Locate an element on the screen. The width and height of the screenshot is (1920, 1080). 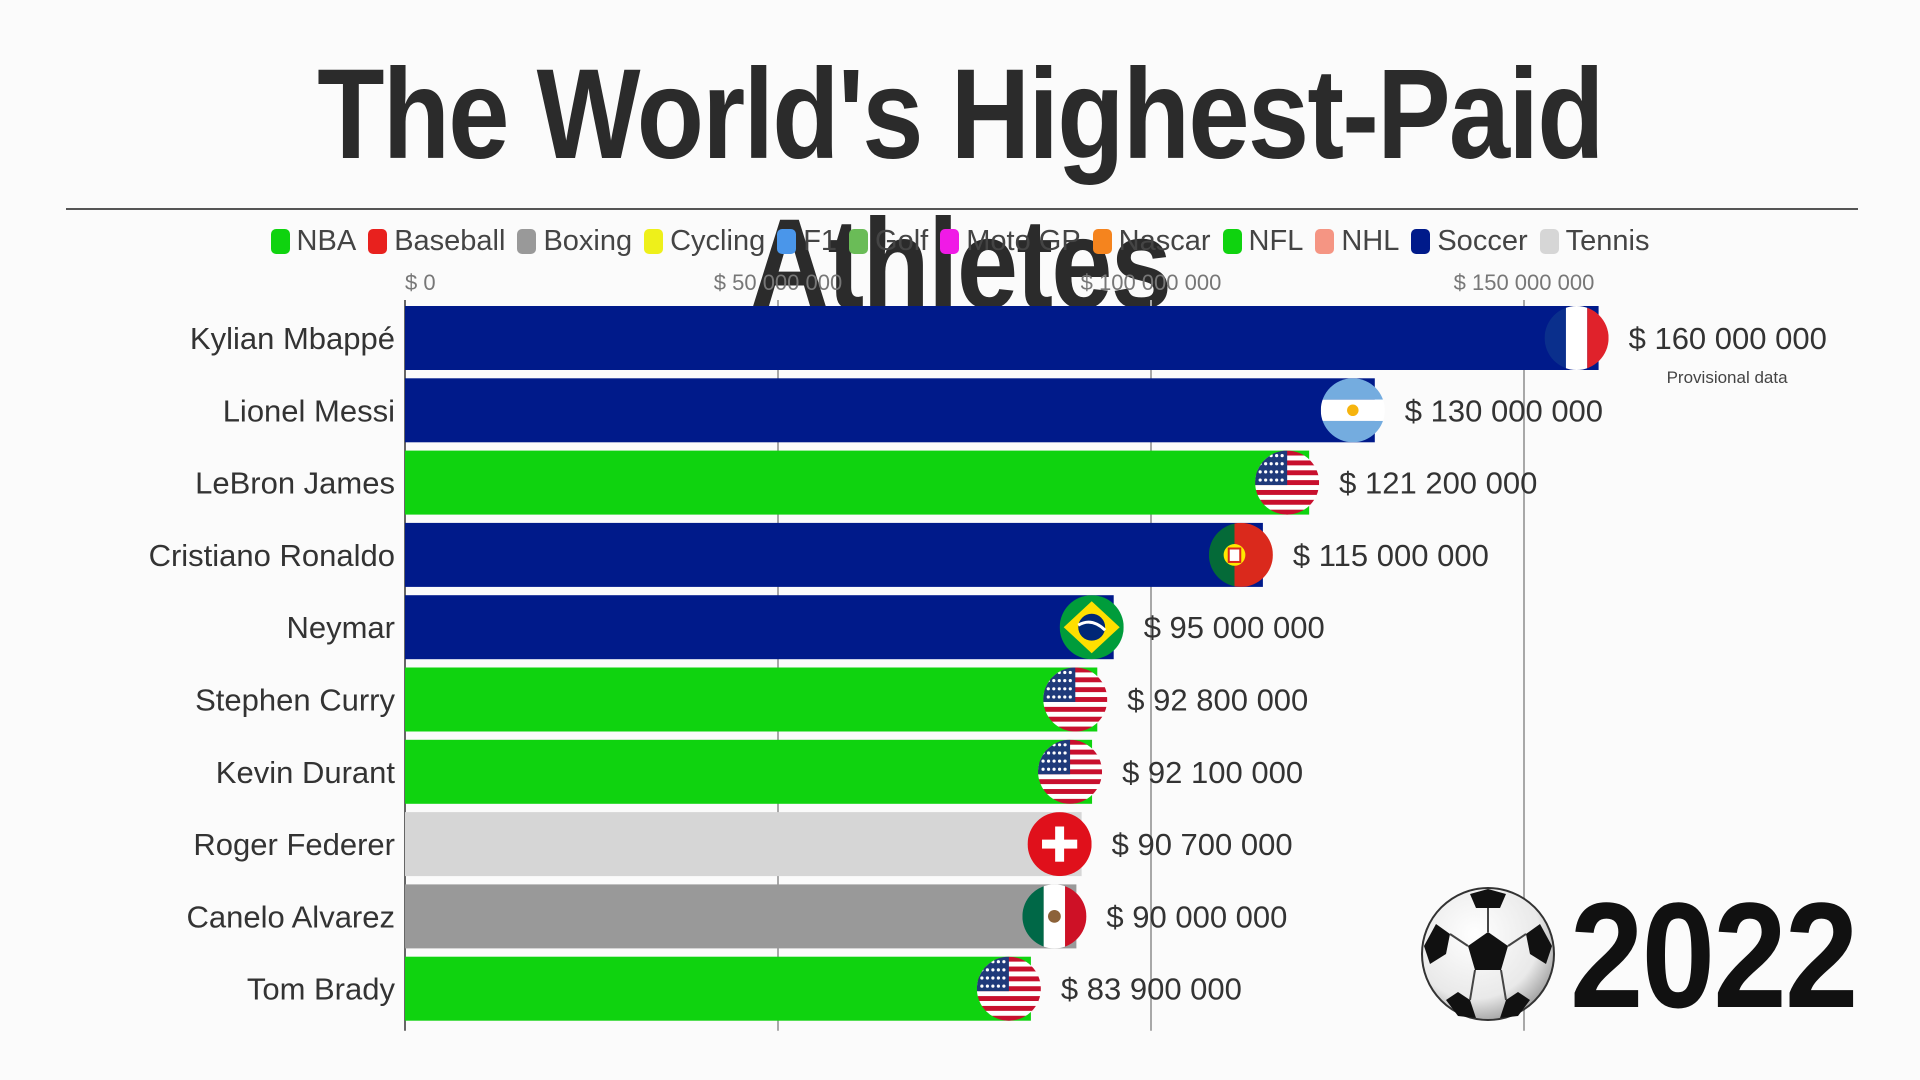
provisional-note: Provisional data is located at coordinates (1727, 377).